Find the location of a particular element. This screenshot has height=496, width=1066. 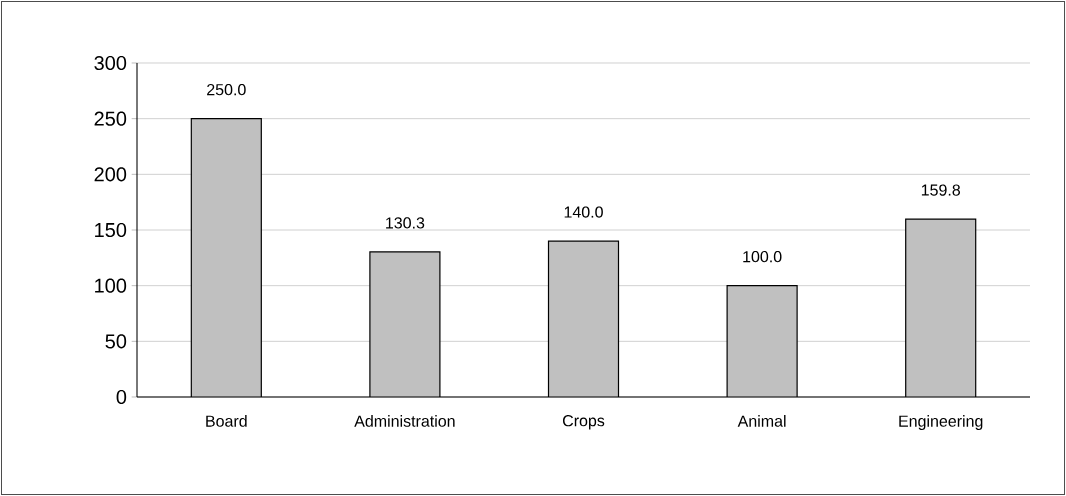

x-tick-label: Engineering is located at coordinates (941, 422).